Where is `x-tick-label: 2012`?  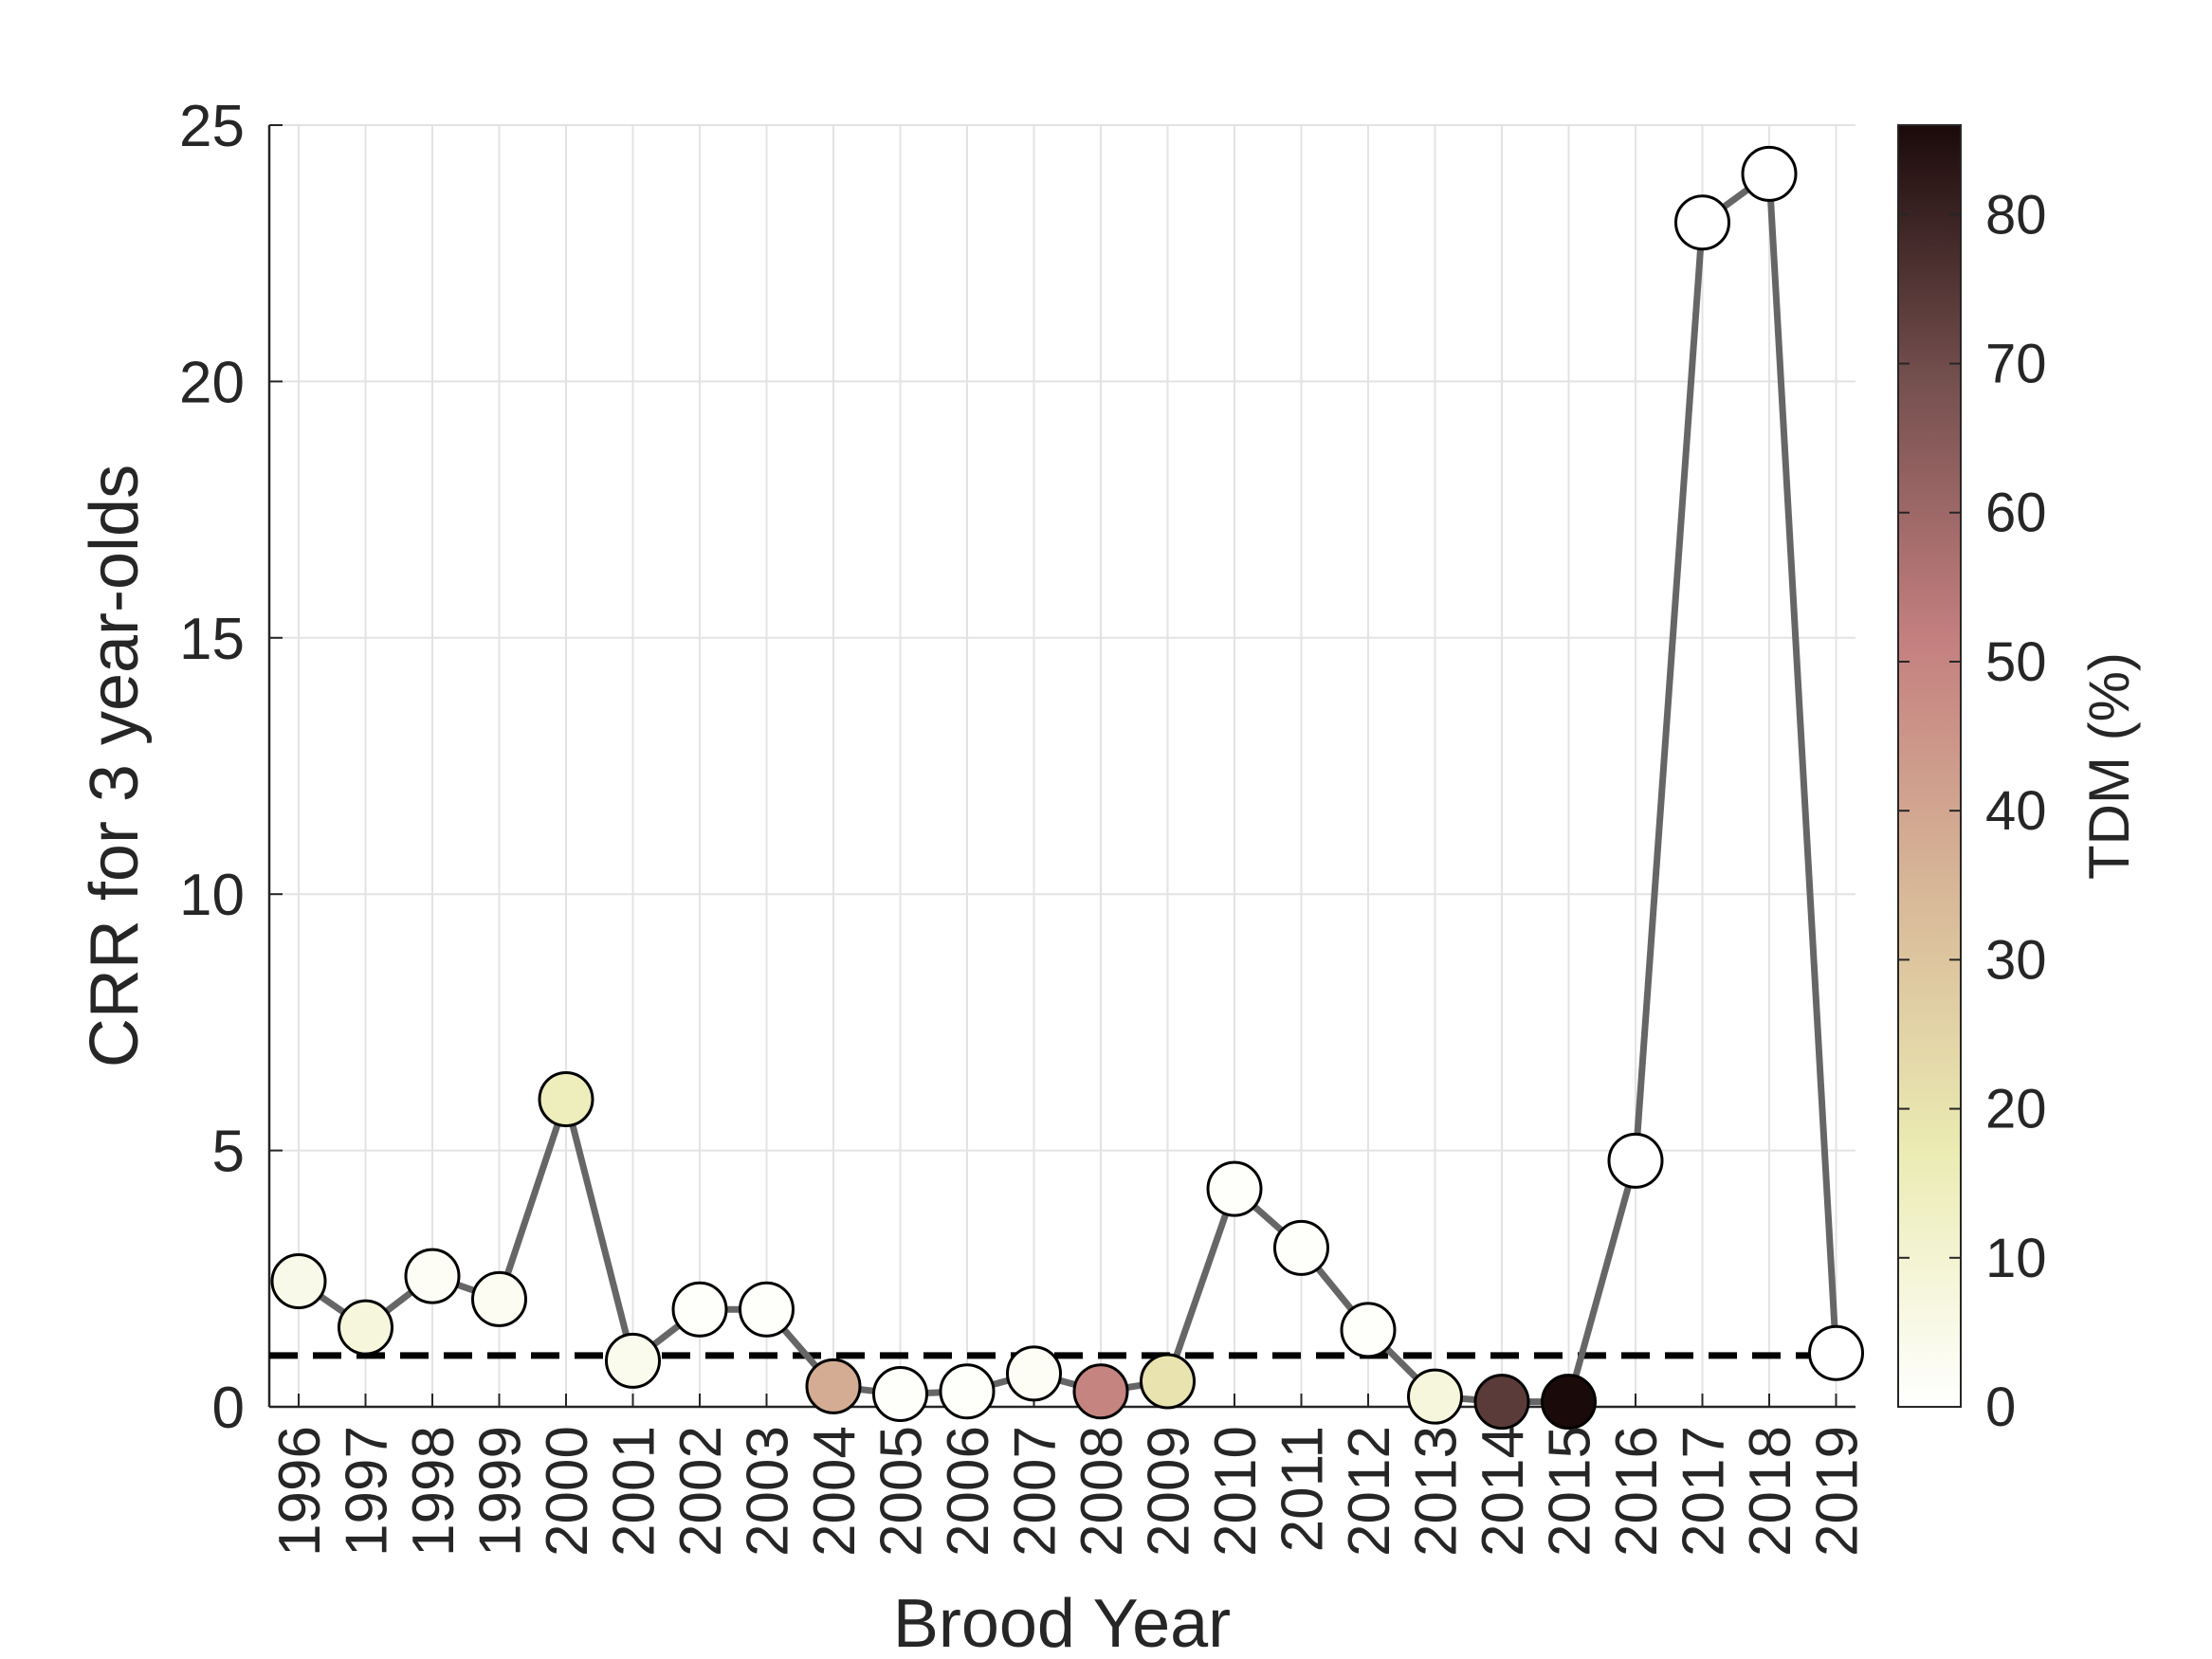
x-tick-label: 2012 is located at coordinates (1369, 1491).